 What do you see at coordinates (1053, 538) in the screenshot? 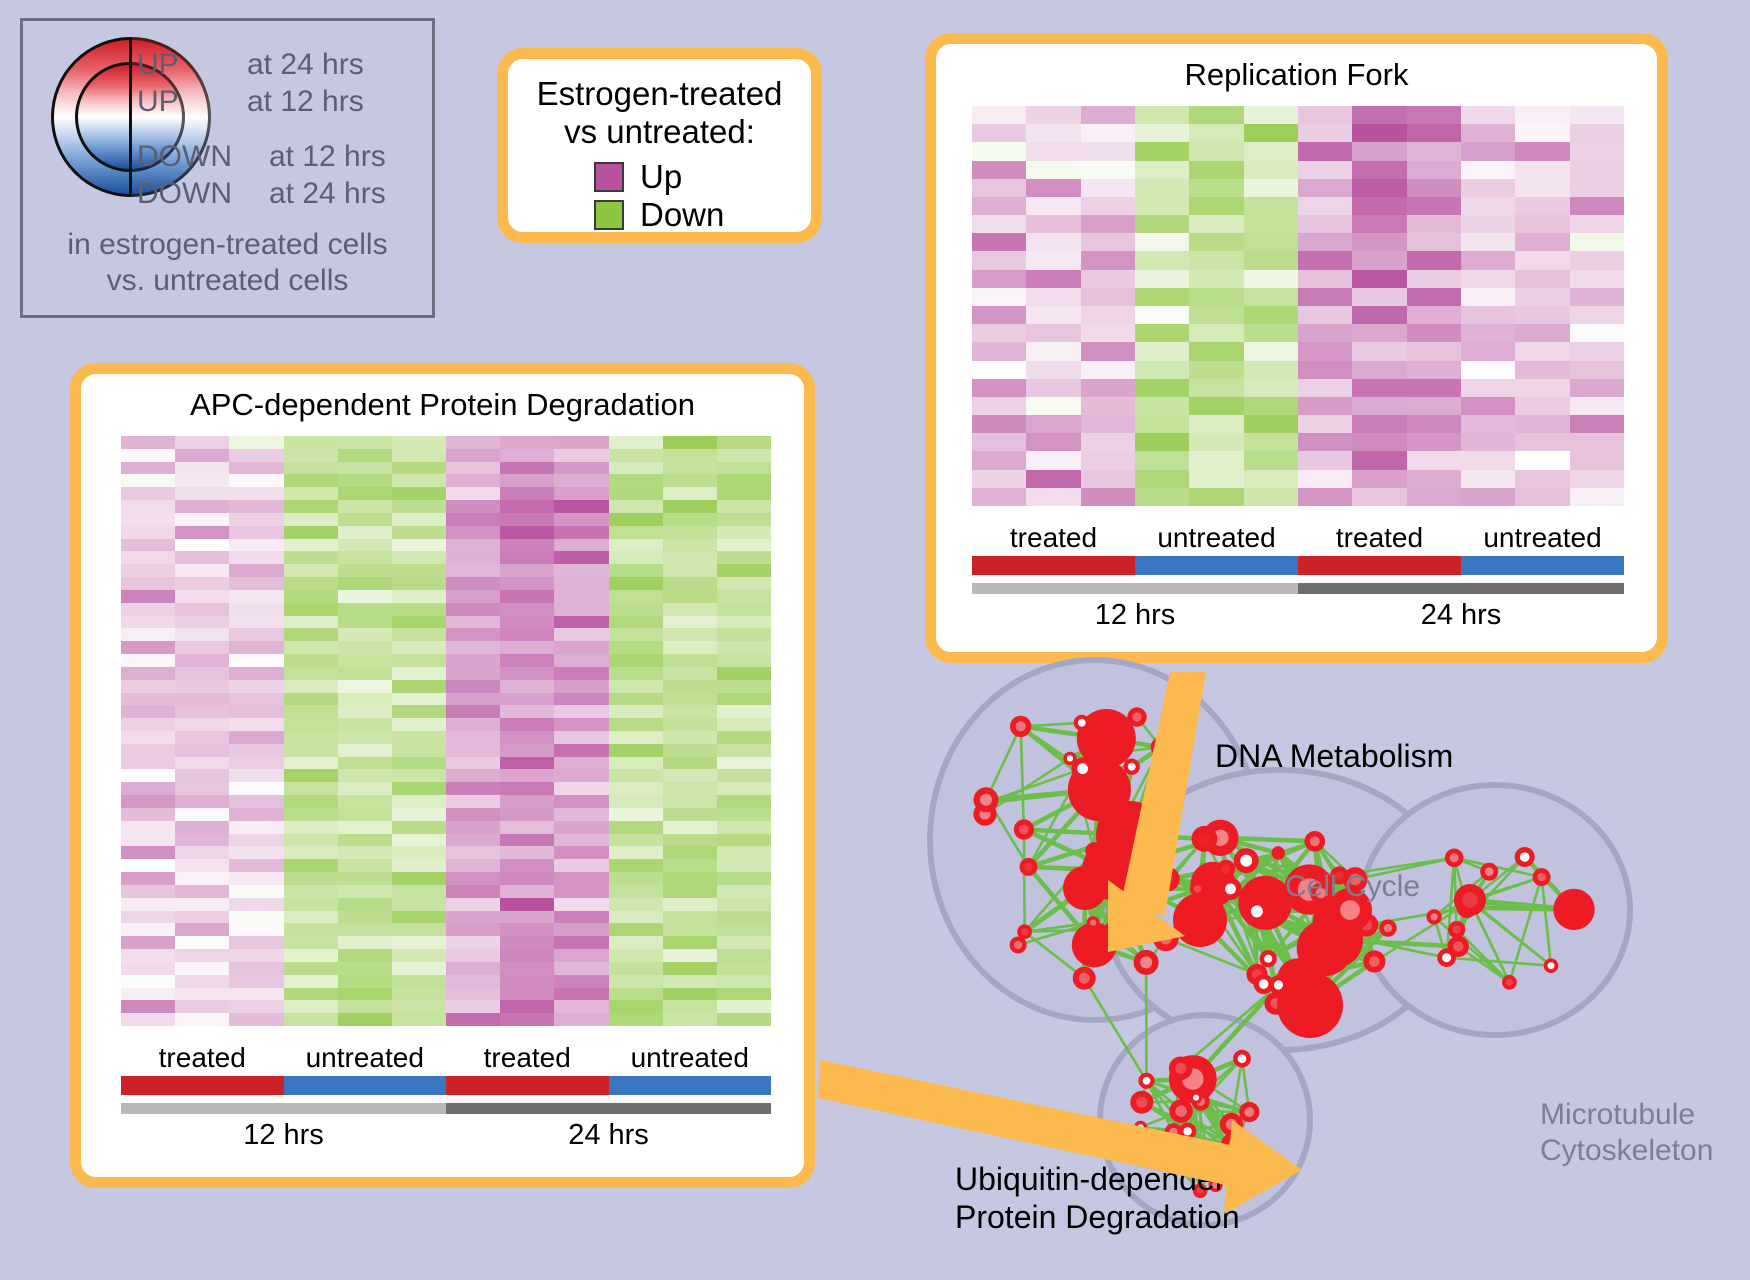
I see `group-label-treated-12: treated` at bounding box center [1053, 538].